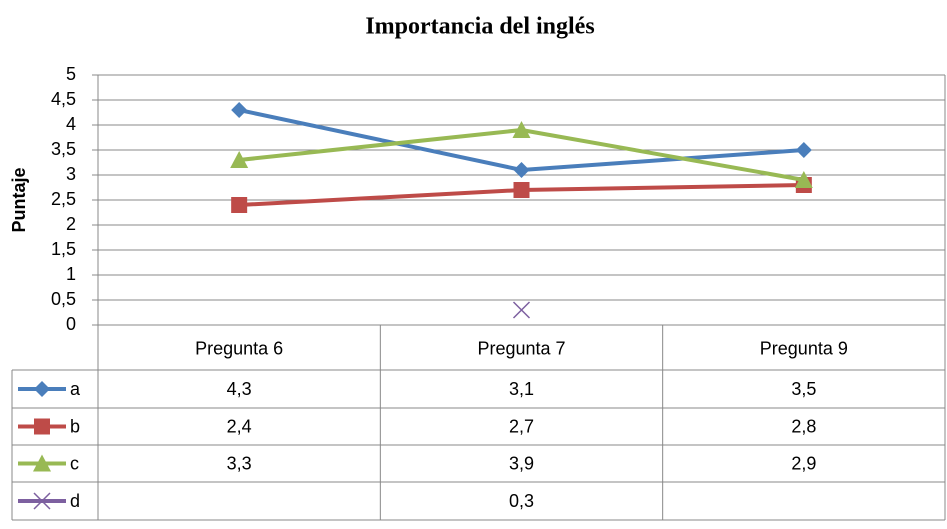 This screenshot has height=529, width=947. I want to click on table-value: 2,8, so click(803, 426).